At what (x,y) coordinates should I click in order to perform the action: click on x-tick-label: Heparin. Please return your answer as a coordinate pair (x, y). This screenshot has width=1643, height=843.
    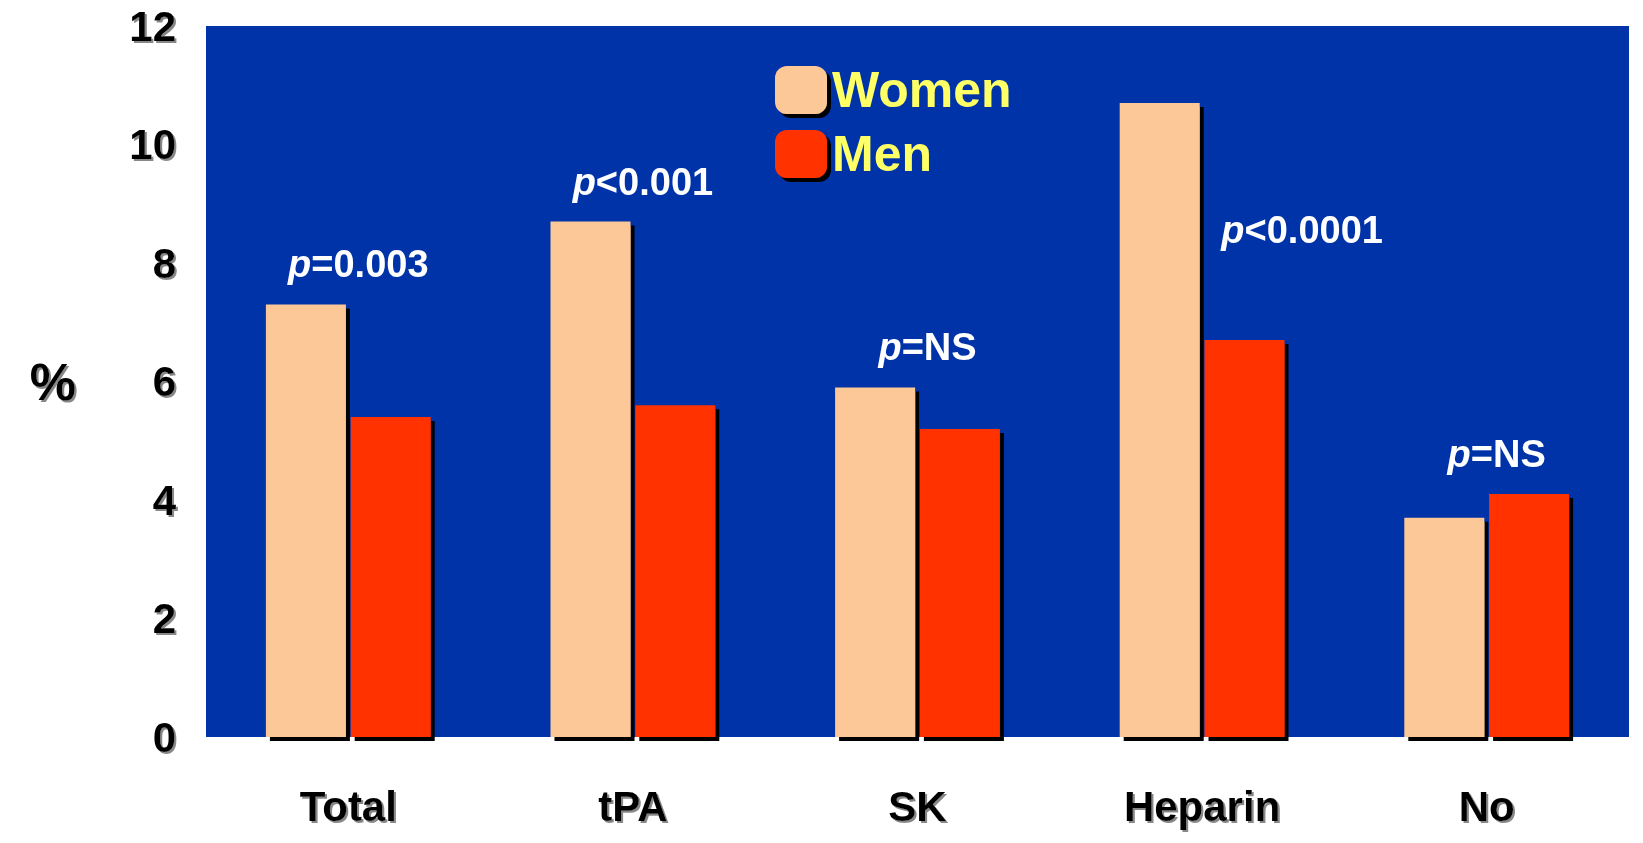
    Looking at the image, I should click on (1202, 806).